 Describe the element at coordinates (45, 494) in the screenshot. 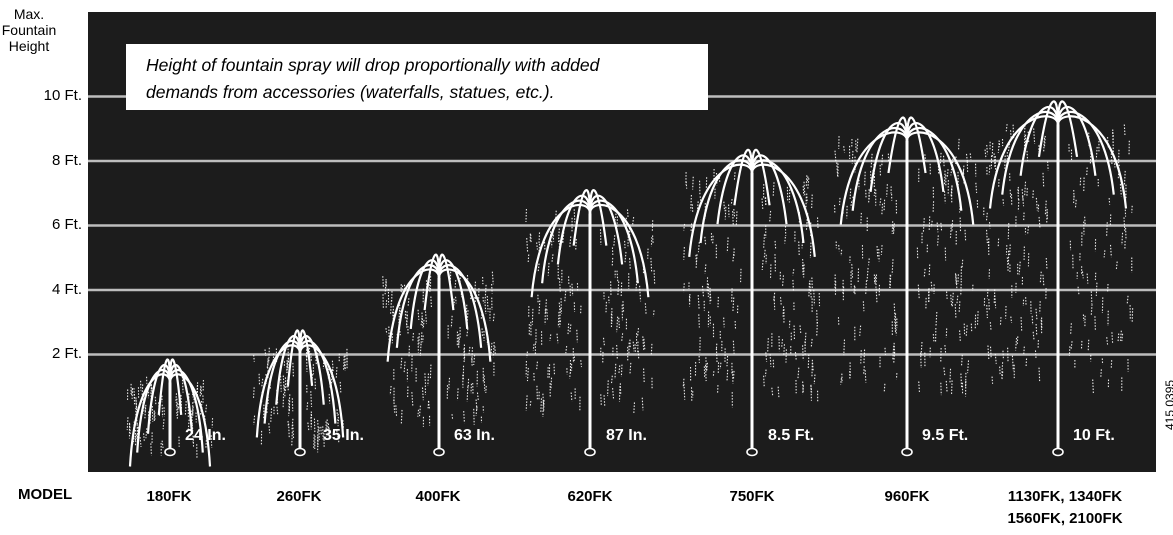

I see `model-heading: MODEL` at that location.